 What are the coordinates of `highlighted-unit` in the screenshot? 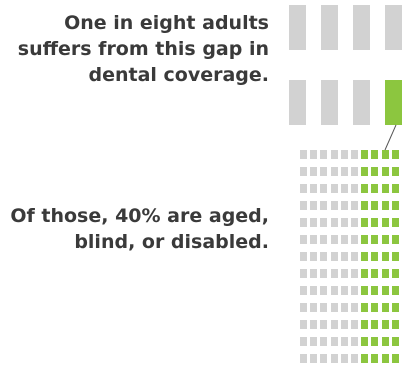 It's located at (393, 102).